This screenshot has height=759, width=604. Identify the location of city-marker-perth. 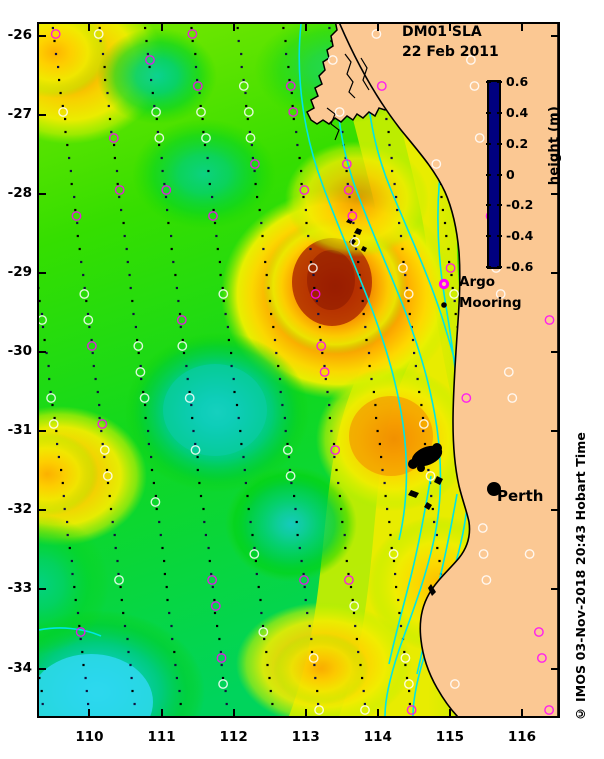
(494, 489).